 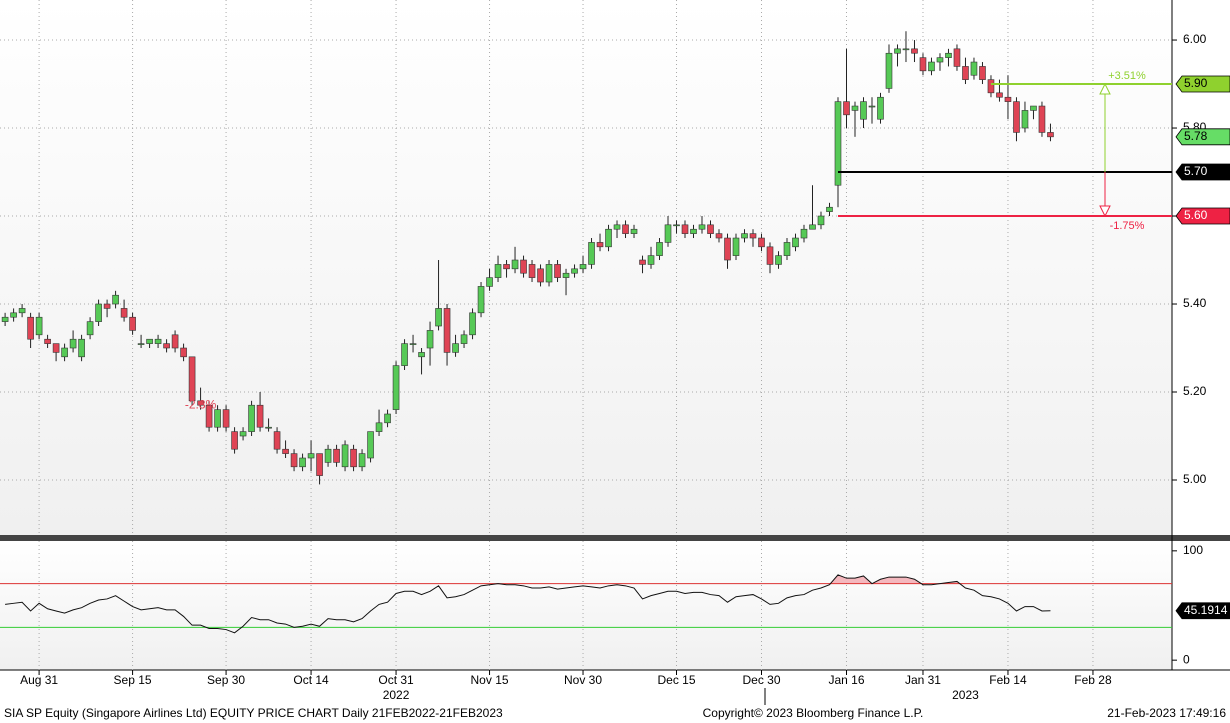 What do you see at coordinates (583, 680) in the screenshot?
I see `x-tick-label: Nov 30` at bounding box center [583, 680].